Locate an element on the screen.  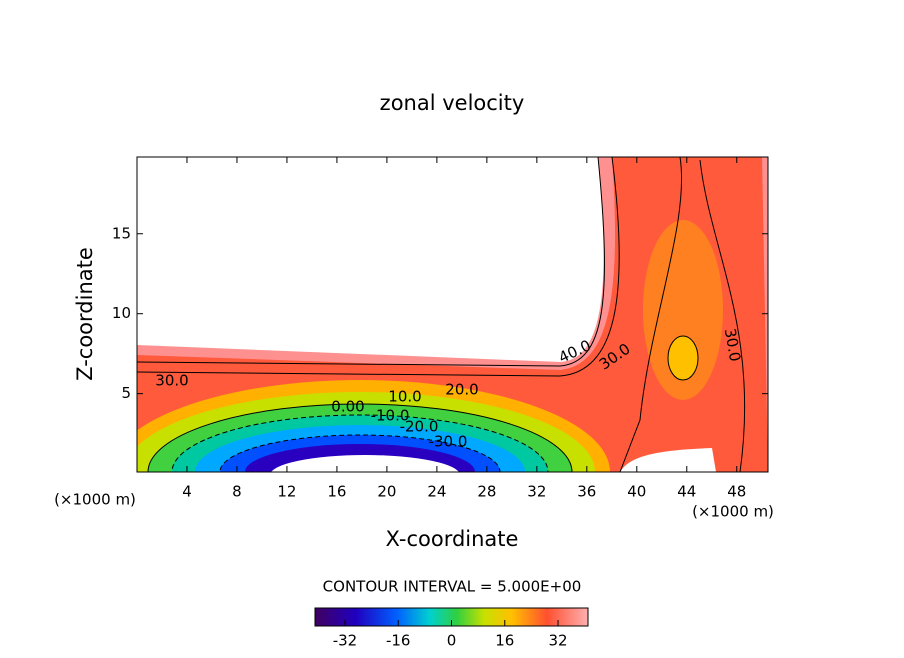
colorbar-tick-label: 16 is located at coordinates (504, 641).